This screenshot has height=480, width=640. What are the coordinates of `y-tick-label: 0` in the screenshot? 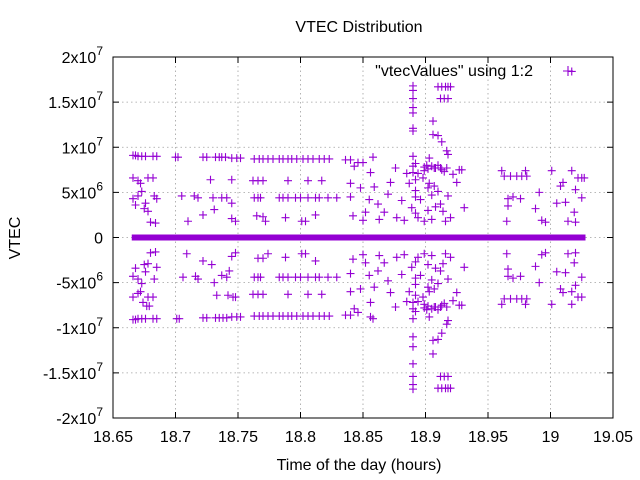 It's located at (98, 239).